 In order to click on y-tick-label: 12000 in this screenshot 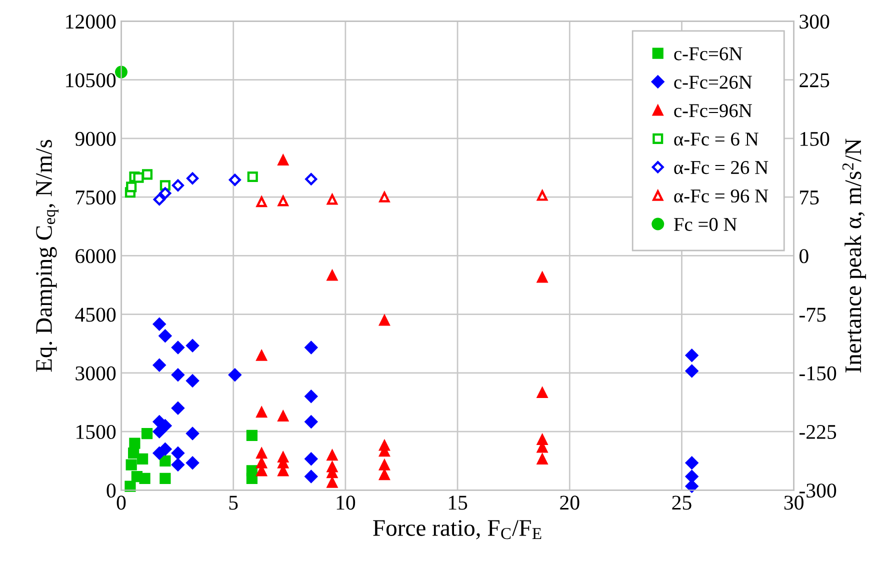, I will do `click(91, 21)`.